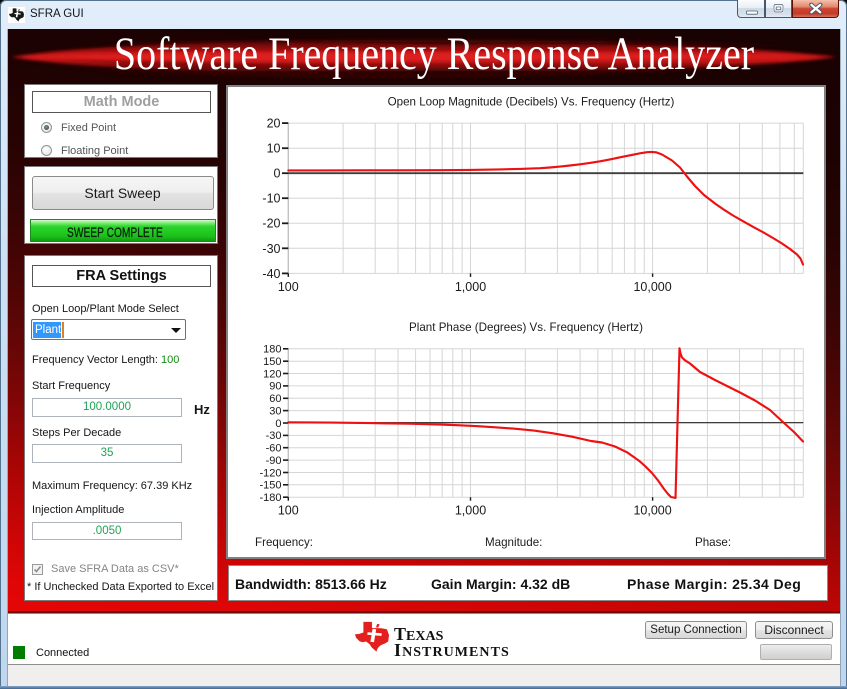 This screenshot has width=847, height=689. What do you see at coordinates (270, 486) in the screenshot?
I see `svg-text: -150` at bounding box center [270, 486].